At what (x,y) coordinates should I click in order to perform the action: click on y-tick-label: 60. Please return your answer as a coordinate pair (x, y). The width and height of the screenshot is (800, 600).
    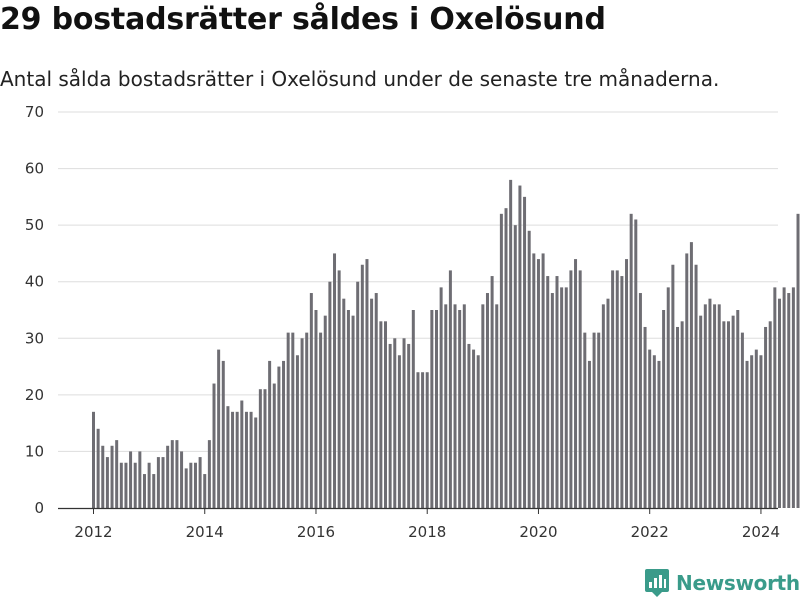
    Looking at the image, I should click on (34, 169).